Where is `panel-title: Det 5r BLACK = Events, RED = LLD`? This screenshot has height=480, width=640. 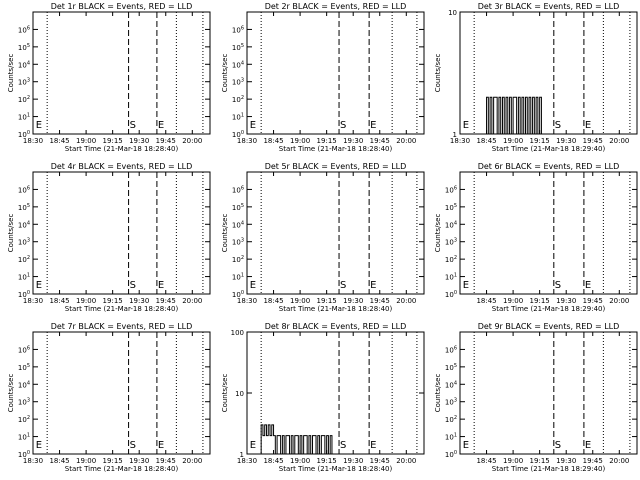
panel-title: Det 5r BLACK = Events, RED = LLD is located at coordinates (336, 166).